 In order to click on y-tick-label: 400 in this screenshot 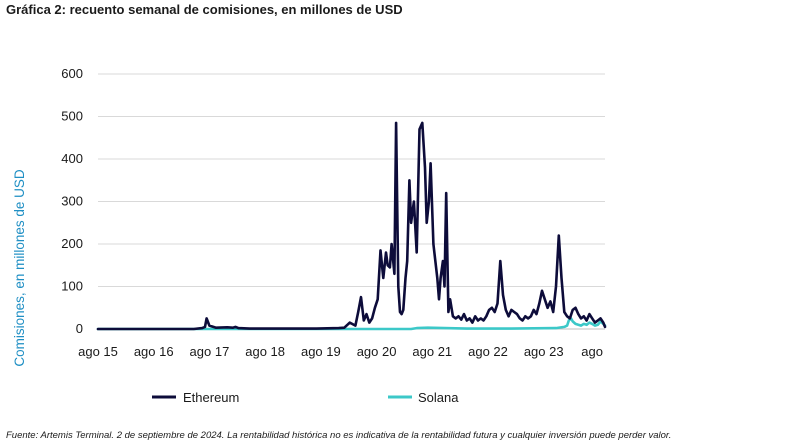, I will do `click(72, 158)`.